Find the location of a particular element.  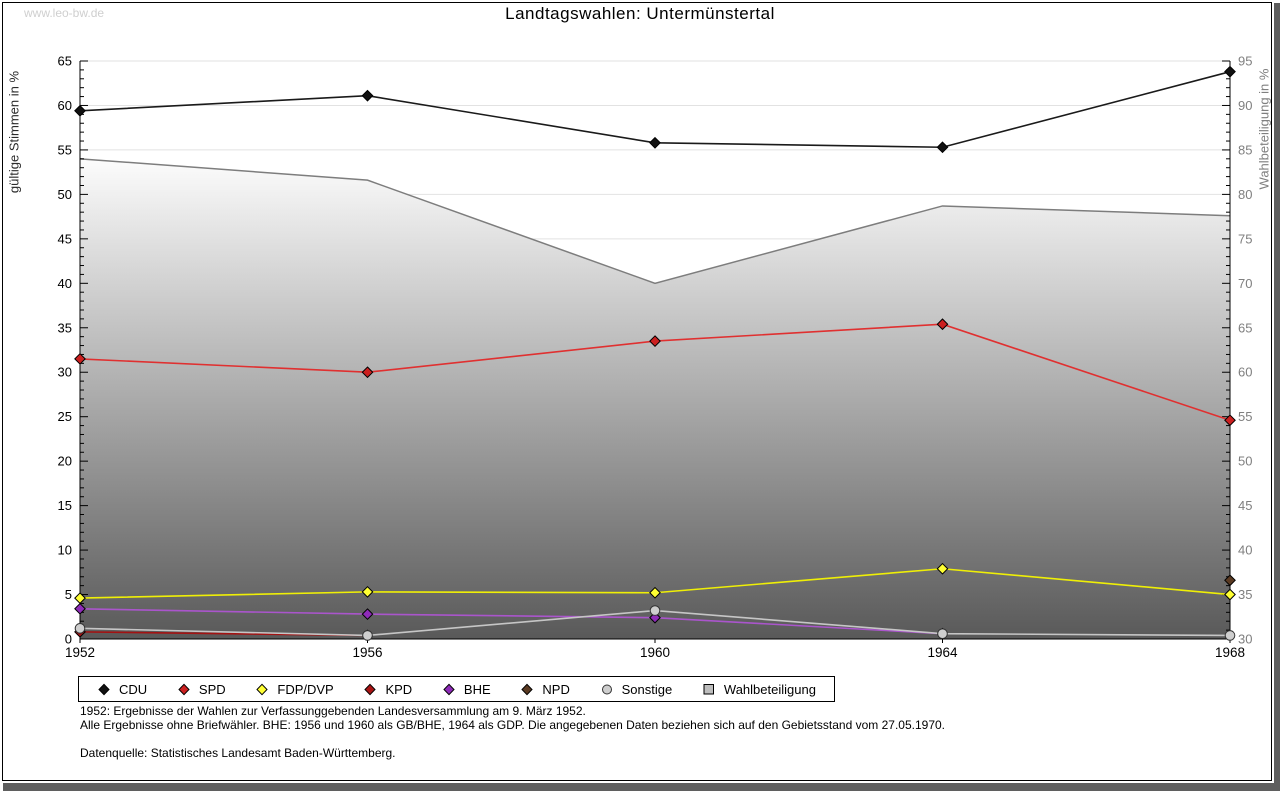

x-tick-label: 1964 is located at coordinates (942, 652).